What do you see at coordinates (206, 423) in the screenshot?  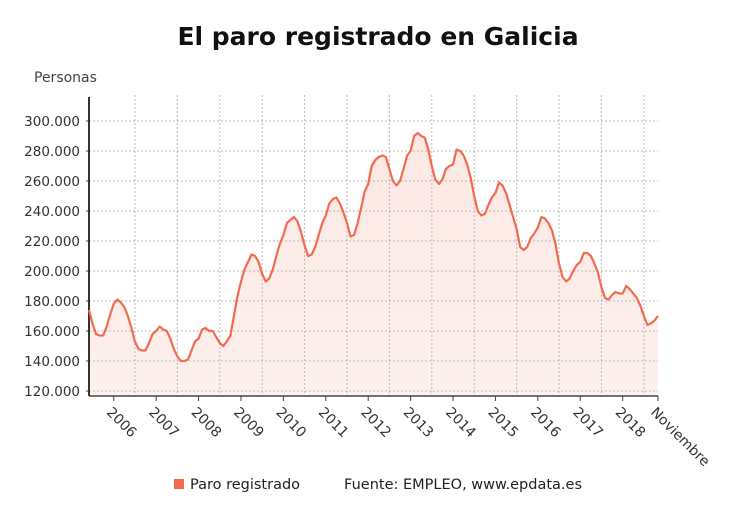 I see `x-tick-label: 2008` at bounding box center [206, 423].